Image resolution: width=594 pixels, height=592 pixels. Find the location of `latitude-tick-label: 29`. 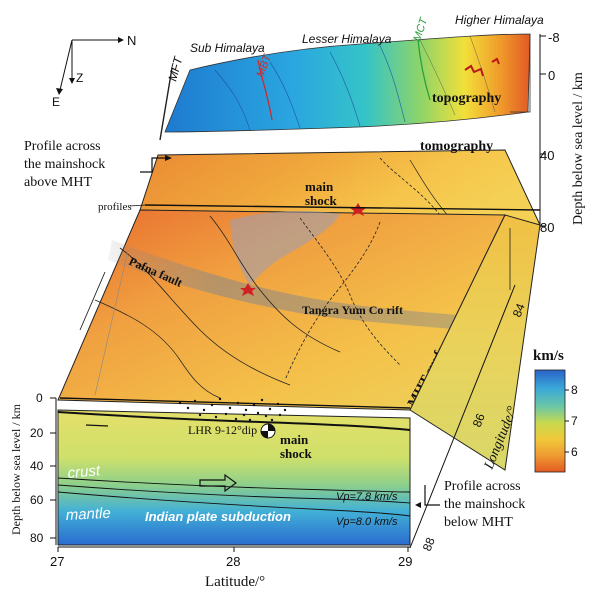

latitude-tick-label: 29 is located at coordinates (405, 561).